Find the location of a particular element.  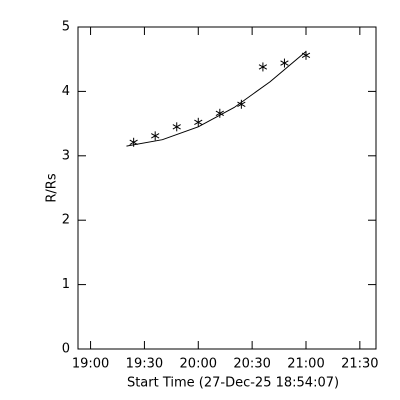

x-tick-label: 21:30 is located at coordinates (359, 364).